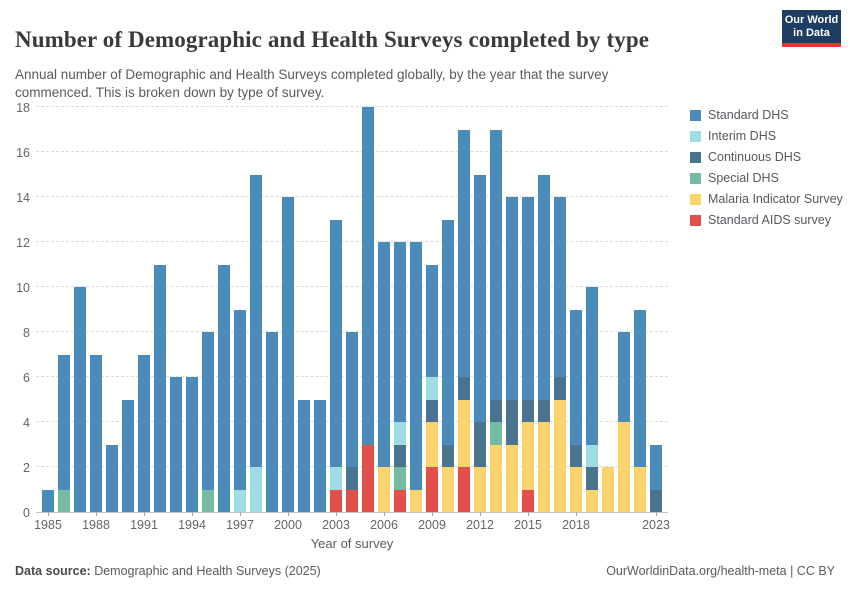 The image size is (850, 600). What do you see at coordinates (480, 525) in the screenshot?
I see `x-tick-label-2012: 2012` at bounding box center [480, 525].